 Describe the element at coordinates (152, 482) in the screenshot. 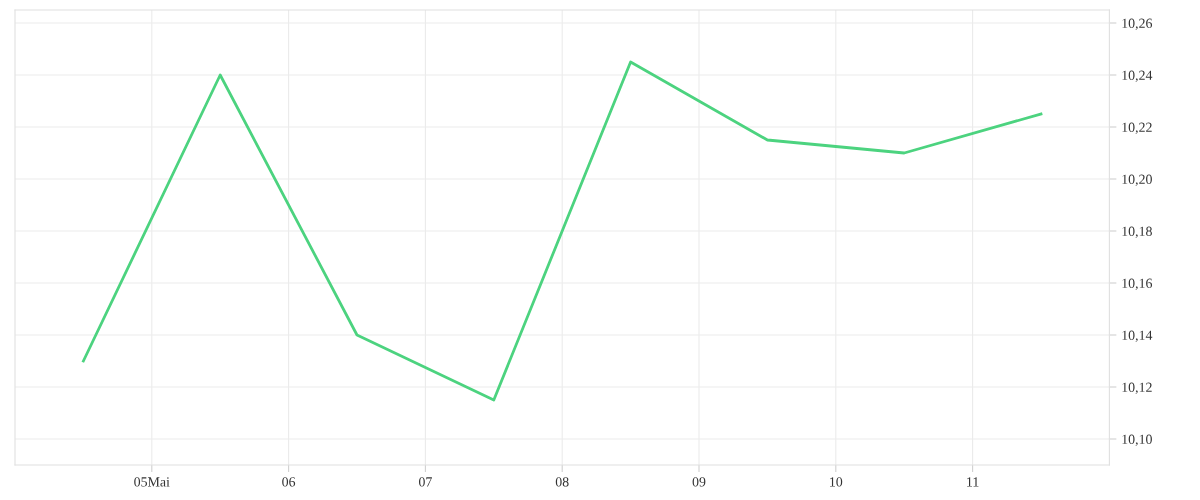

I see `x-tick-label: 05Mai` at that location.